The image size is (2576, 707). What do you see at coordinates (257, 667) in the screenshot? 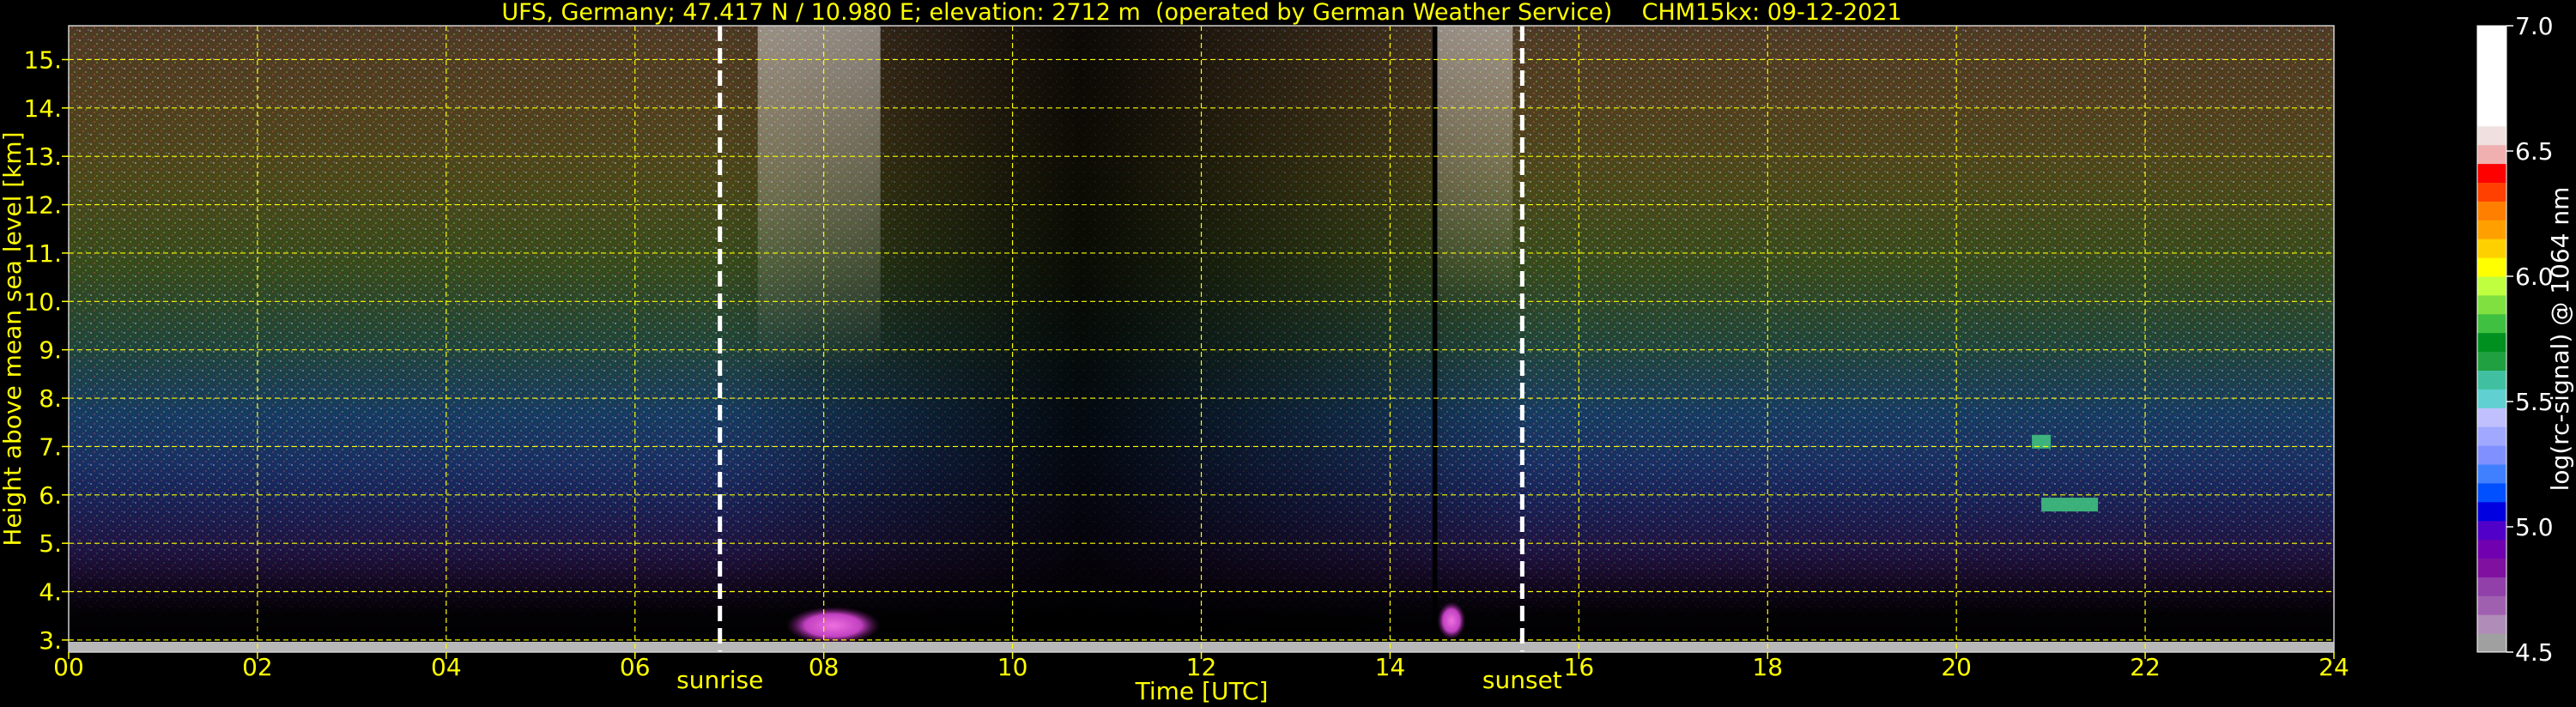
I see `x-tick-label: 02` at bounding box center [257, 667].